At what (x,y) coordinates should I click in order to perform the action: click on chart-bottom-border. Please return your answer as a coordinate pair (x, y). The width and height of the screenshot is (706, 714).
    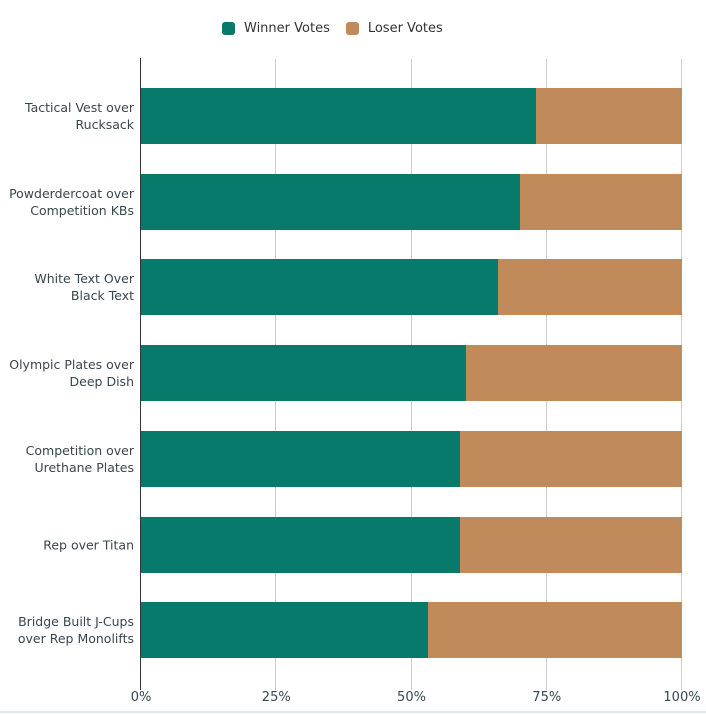
    Looking at the image, I should click on (353, 712).